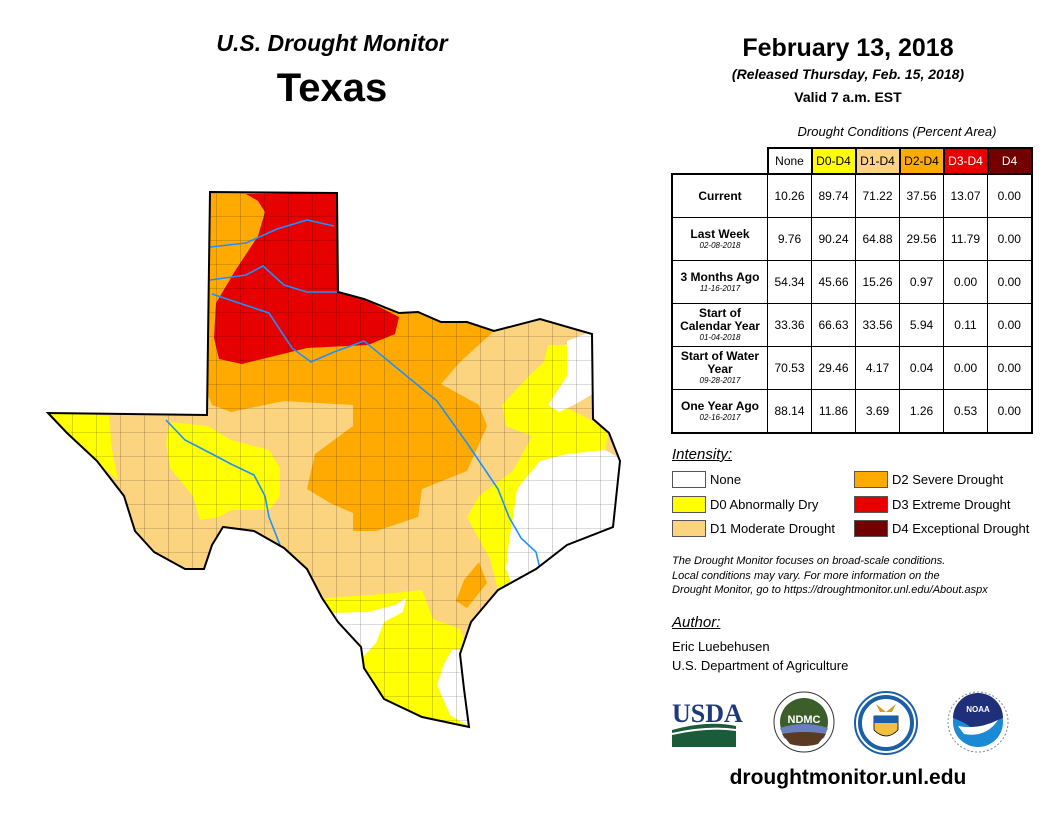 This screenshot has height=816, width=1056. I want to click on table-row: Current 10.26 89.74 71.22 37.56 13.07 0.00, so click(851, 195).